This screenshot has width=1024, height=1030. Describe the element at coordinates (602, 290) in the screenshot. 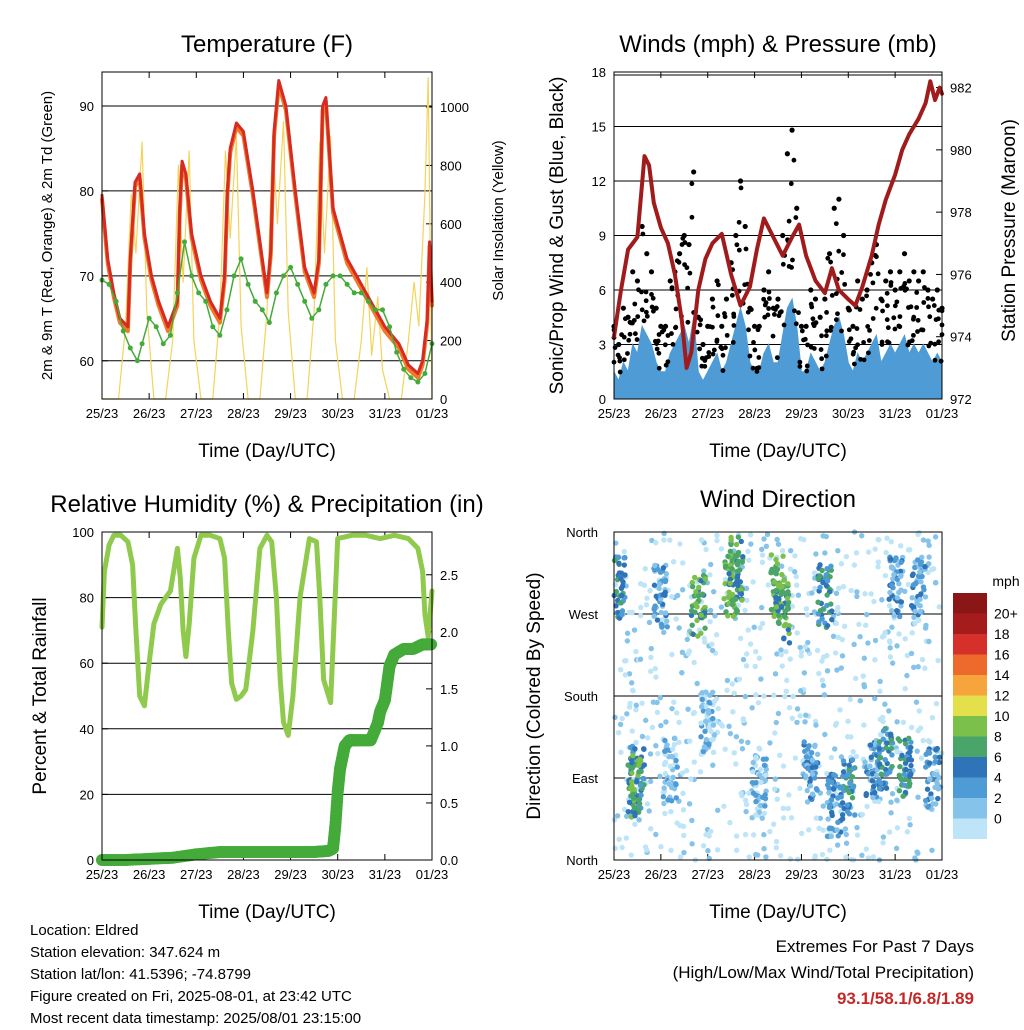

I see `wind-ytick-label: 6` at that location.